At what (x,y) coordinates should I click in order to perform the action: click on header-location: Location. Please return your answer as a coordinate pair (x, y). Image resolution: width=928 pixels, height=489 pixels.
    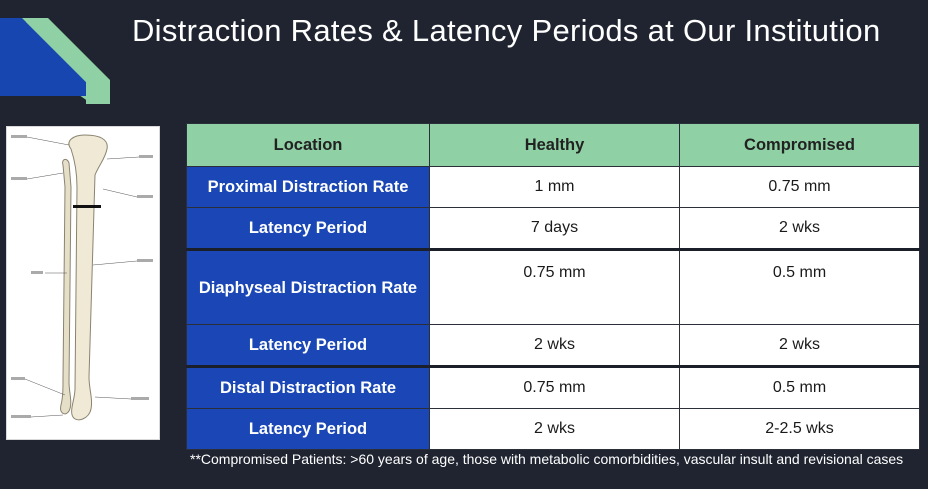
    Looking at the image, I should click on (308, 145).